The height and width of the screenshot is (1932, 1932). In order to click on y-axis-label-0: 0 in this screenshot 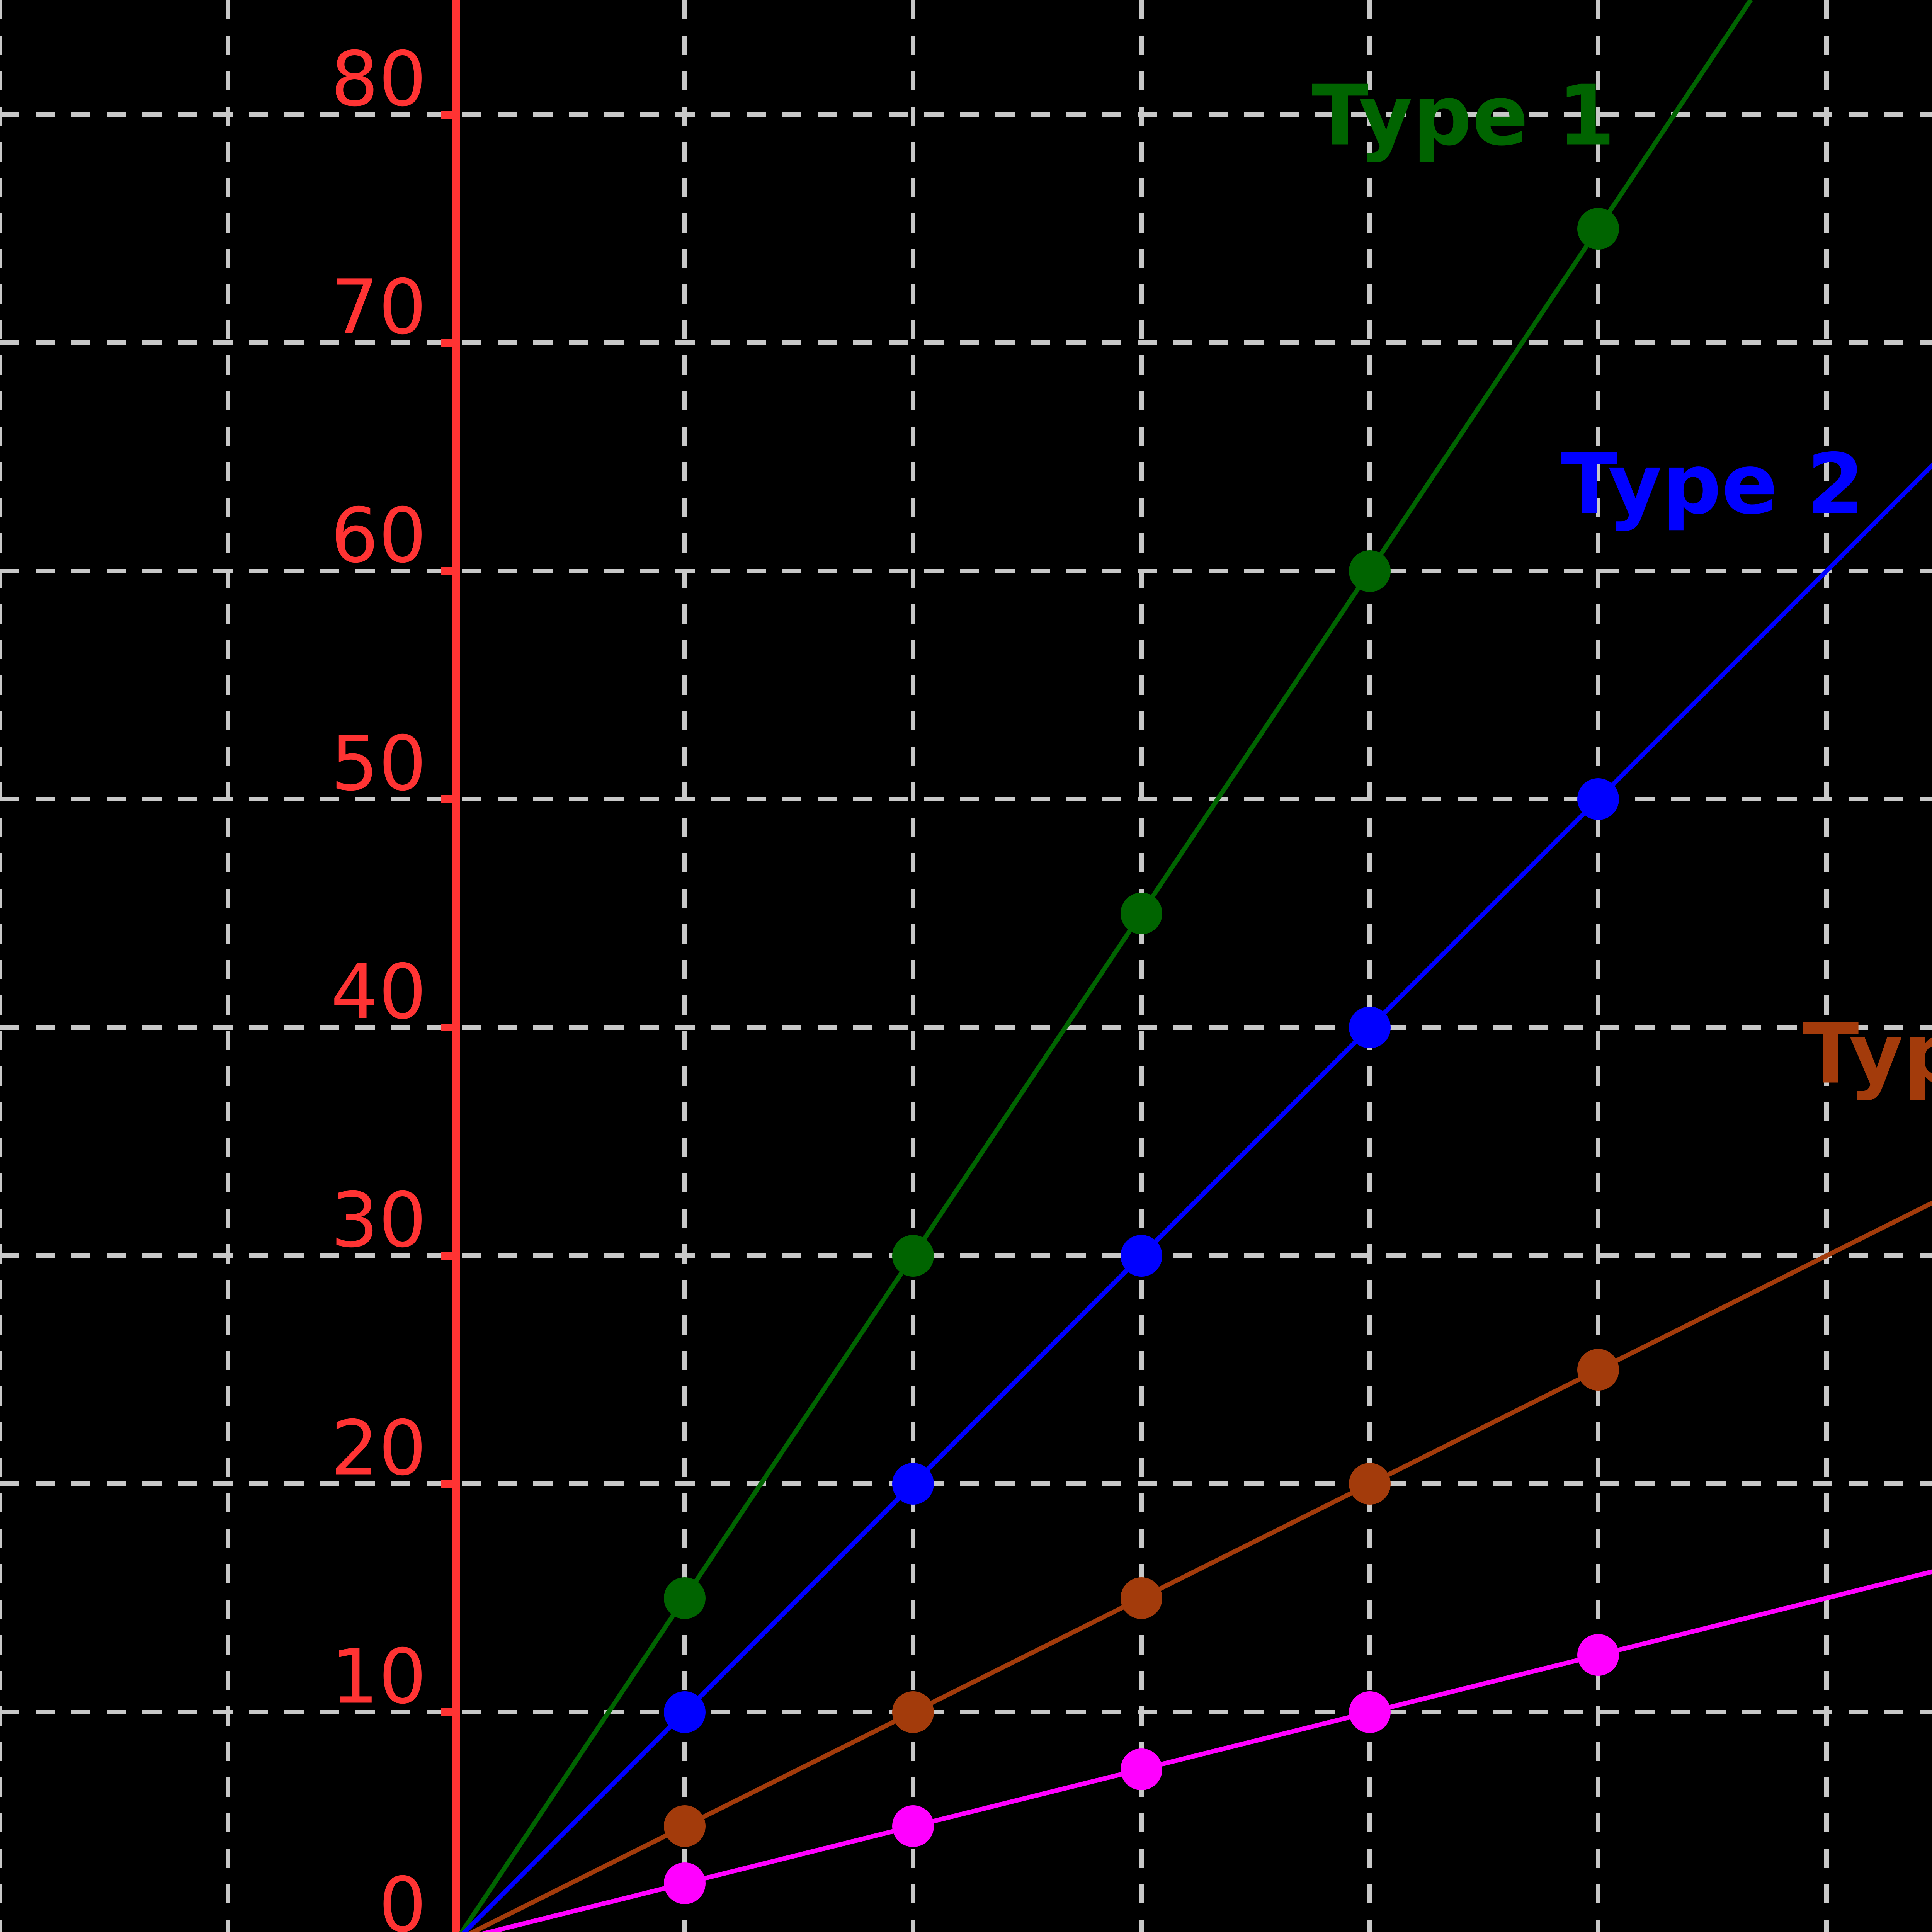, I will do `click(403, 1897)`.